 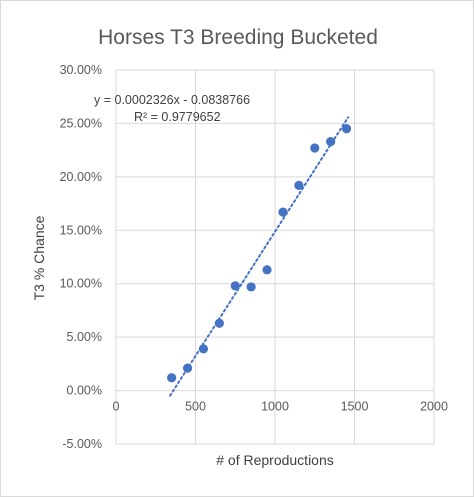 What do you see at coordinates (355, 407) in the screenshot?
I see `x-tick-label: 1500` at bounding box center [355, 407].